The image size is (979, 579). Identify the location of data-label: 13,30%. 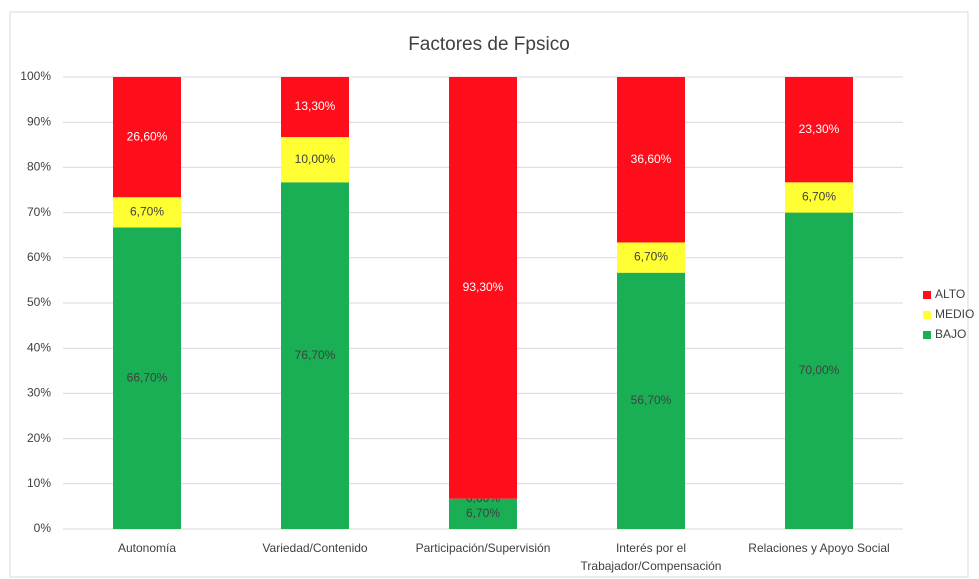
(315, 106).